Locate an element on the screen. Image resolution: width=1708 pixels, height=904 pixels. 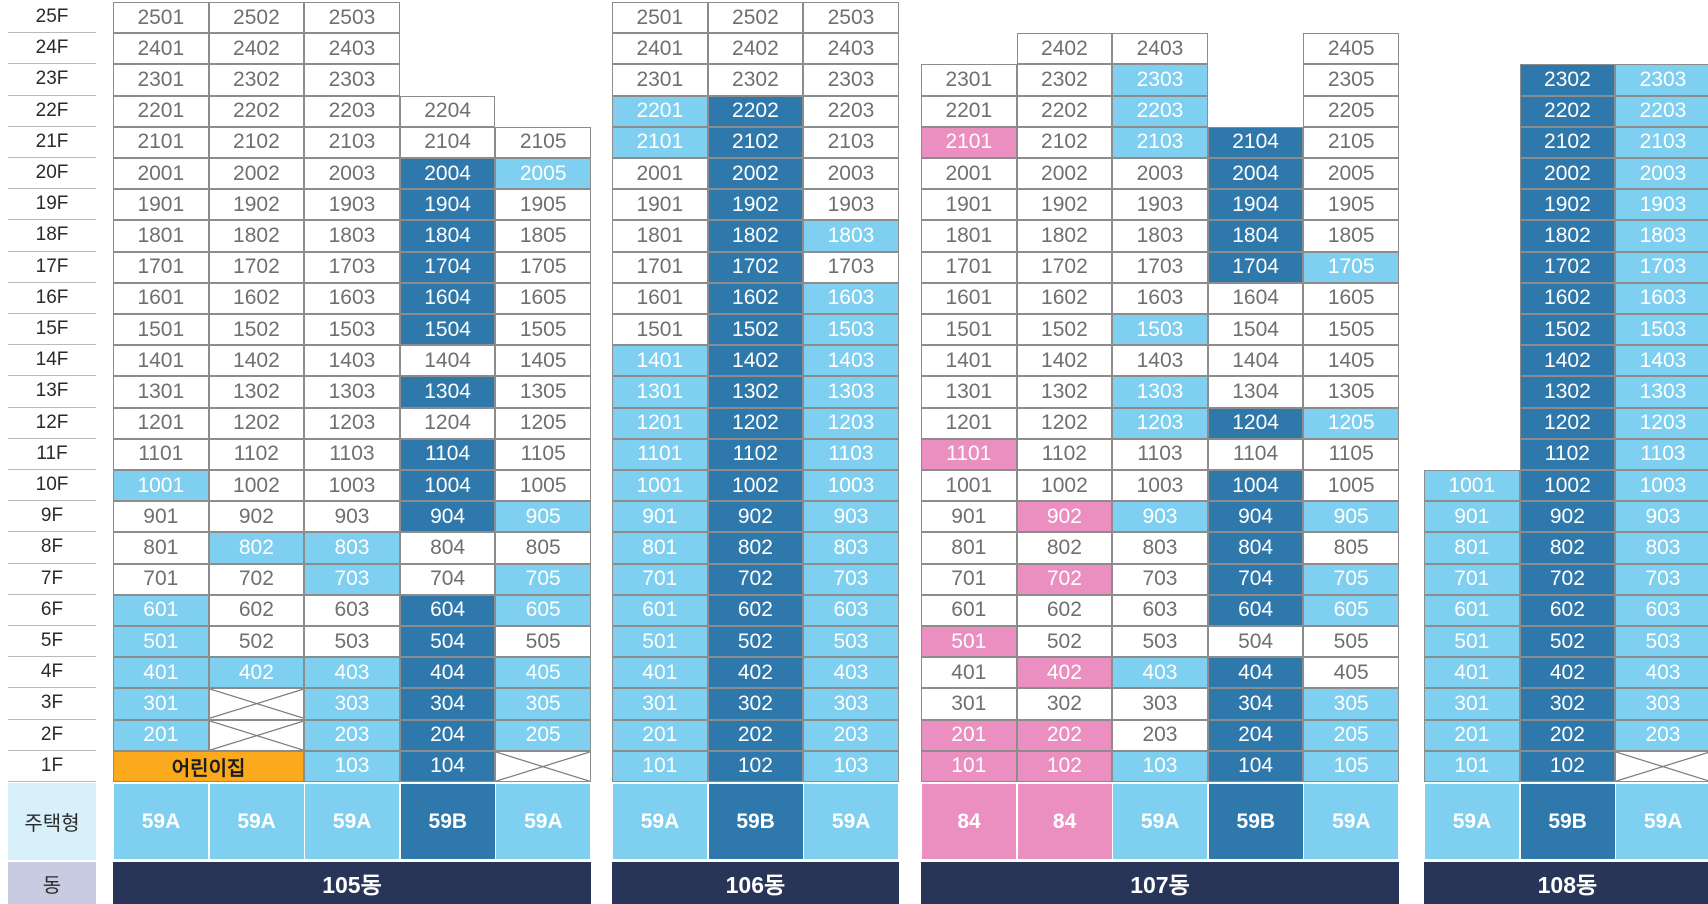
unit-cell: 1102 is located at coordinates (1567, 454).